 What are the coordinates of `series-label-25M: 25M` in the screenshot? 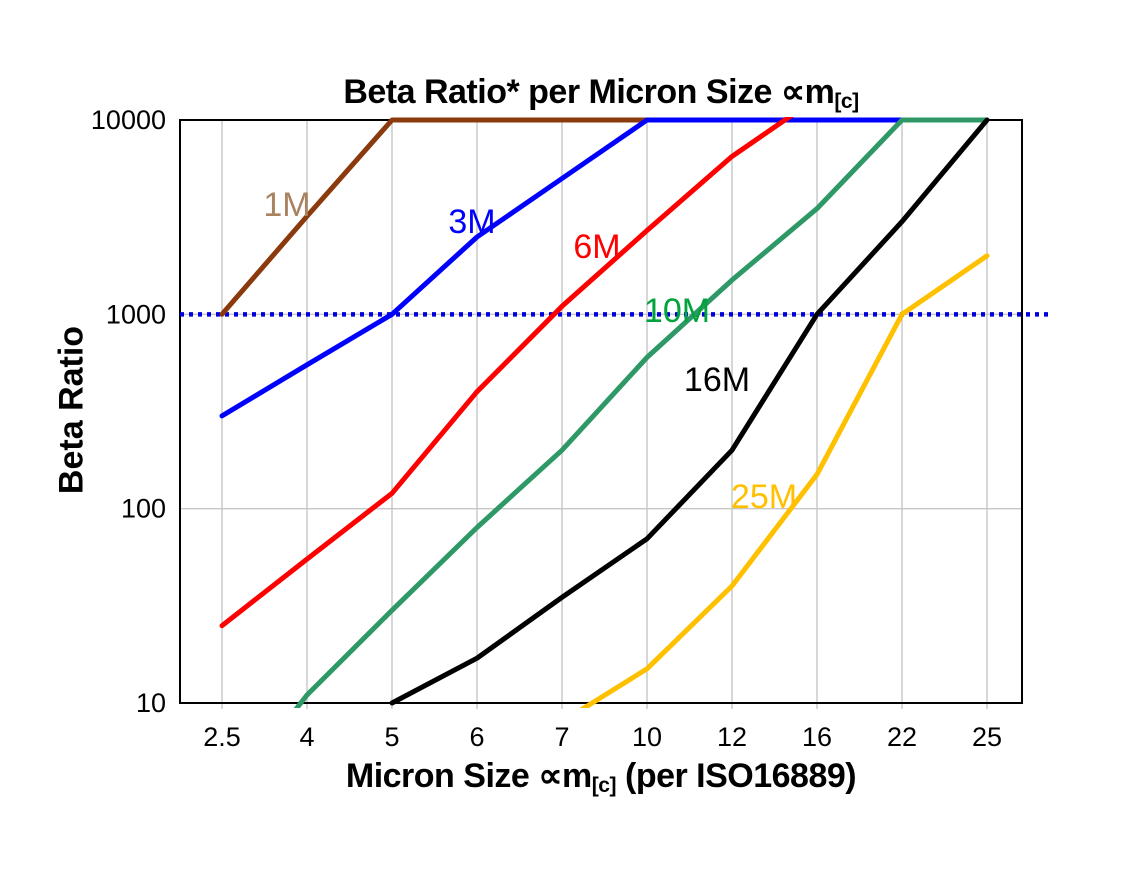 It's located at (764, 497).